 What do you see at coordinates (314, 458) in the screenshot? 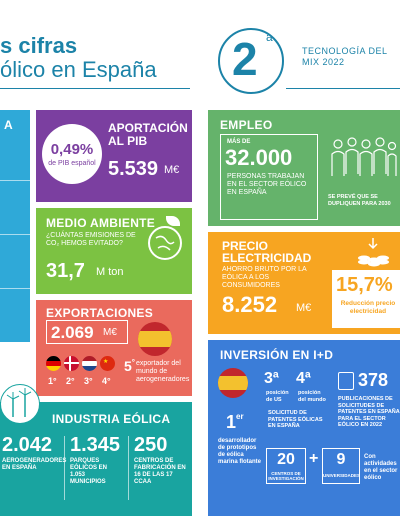
I see `research-plus: +` at bounding box center [314, 458].